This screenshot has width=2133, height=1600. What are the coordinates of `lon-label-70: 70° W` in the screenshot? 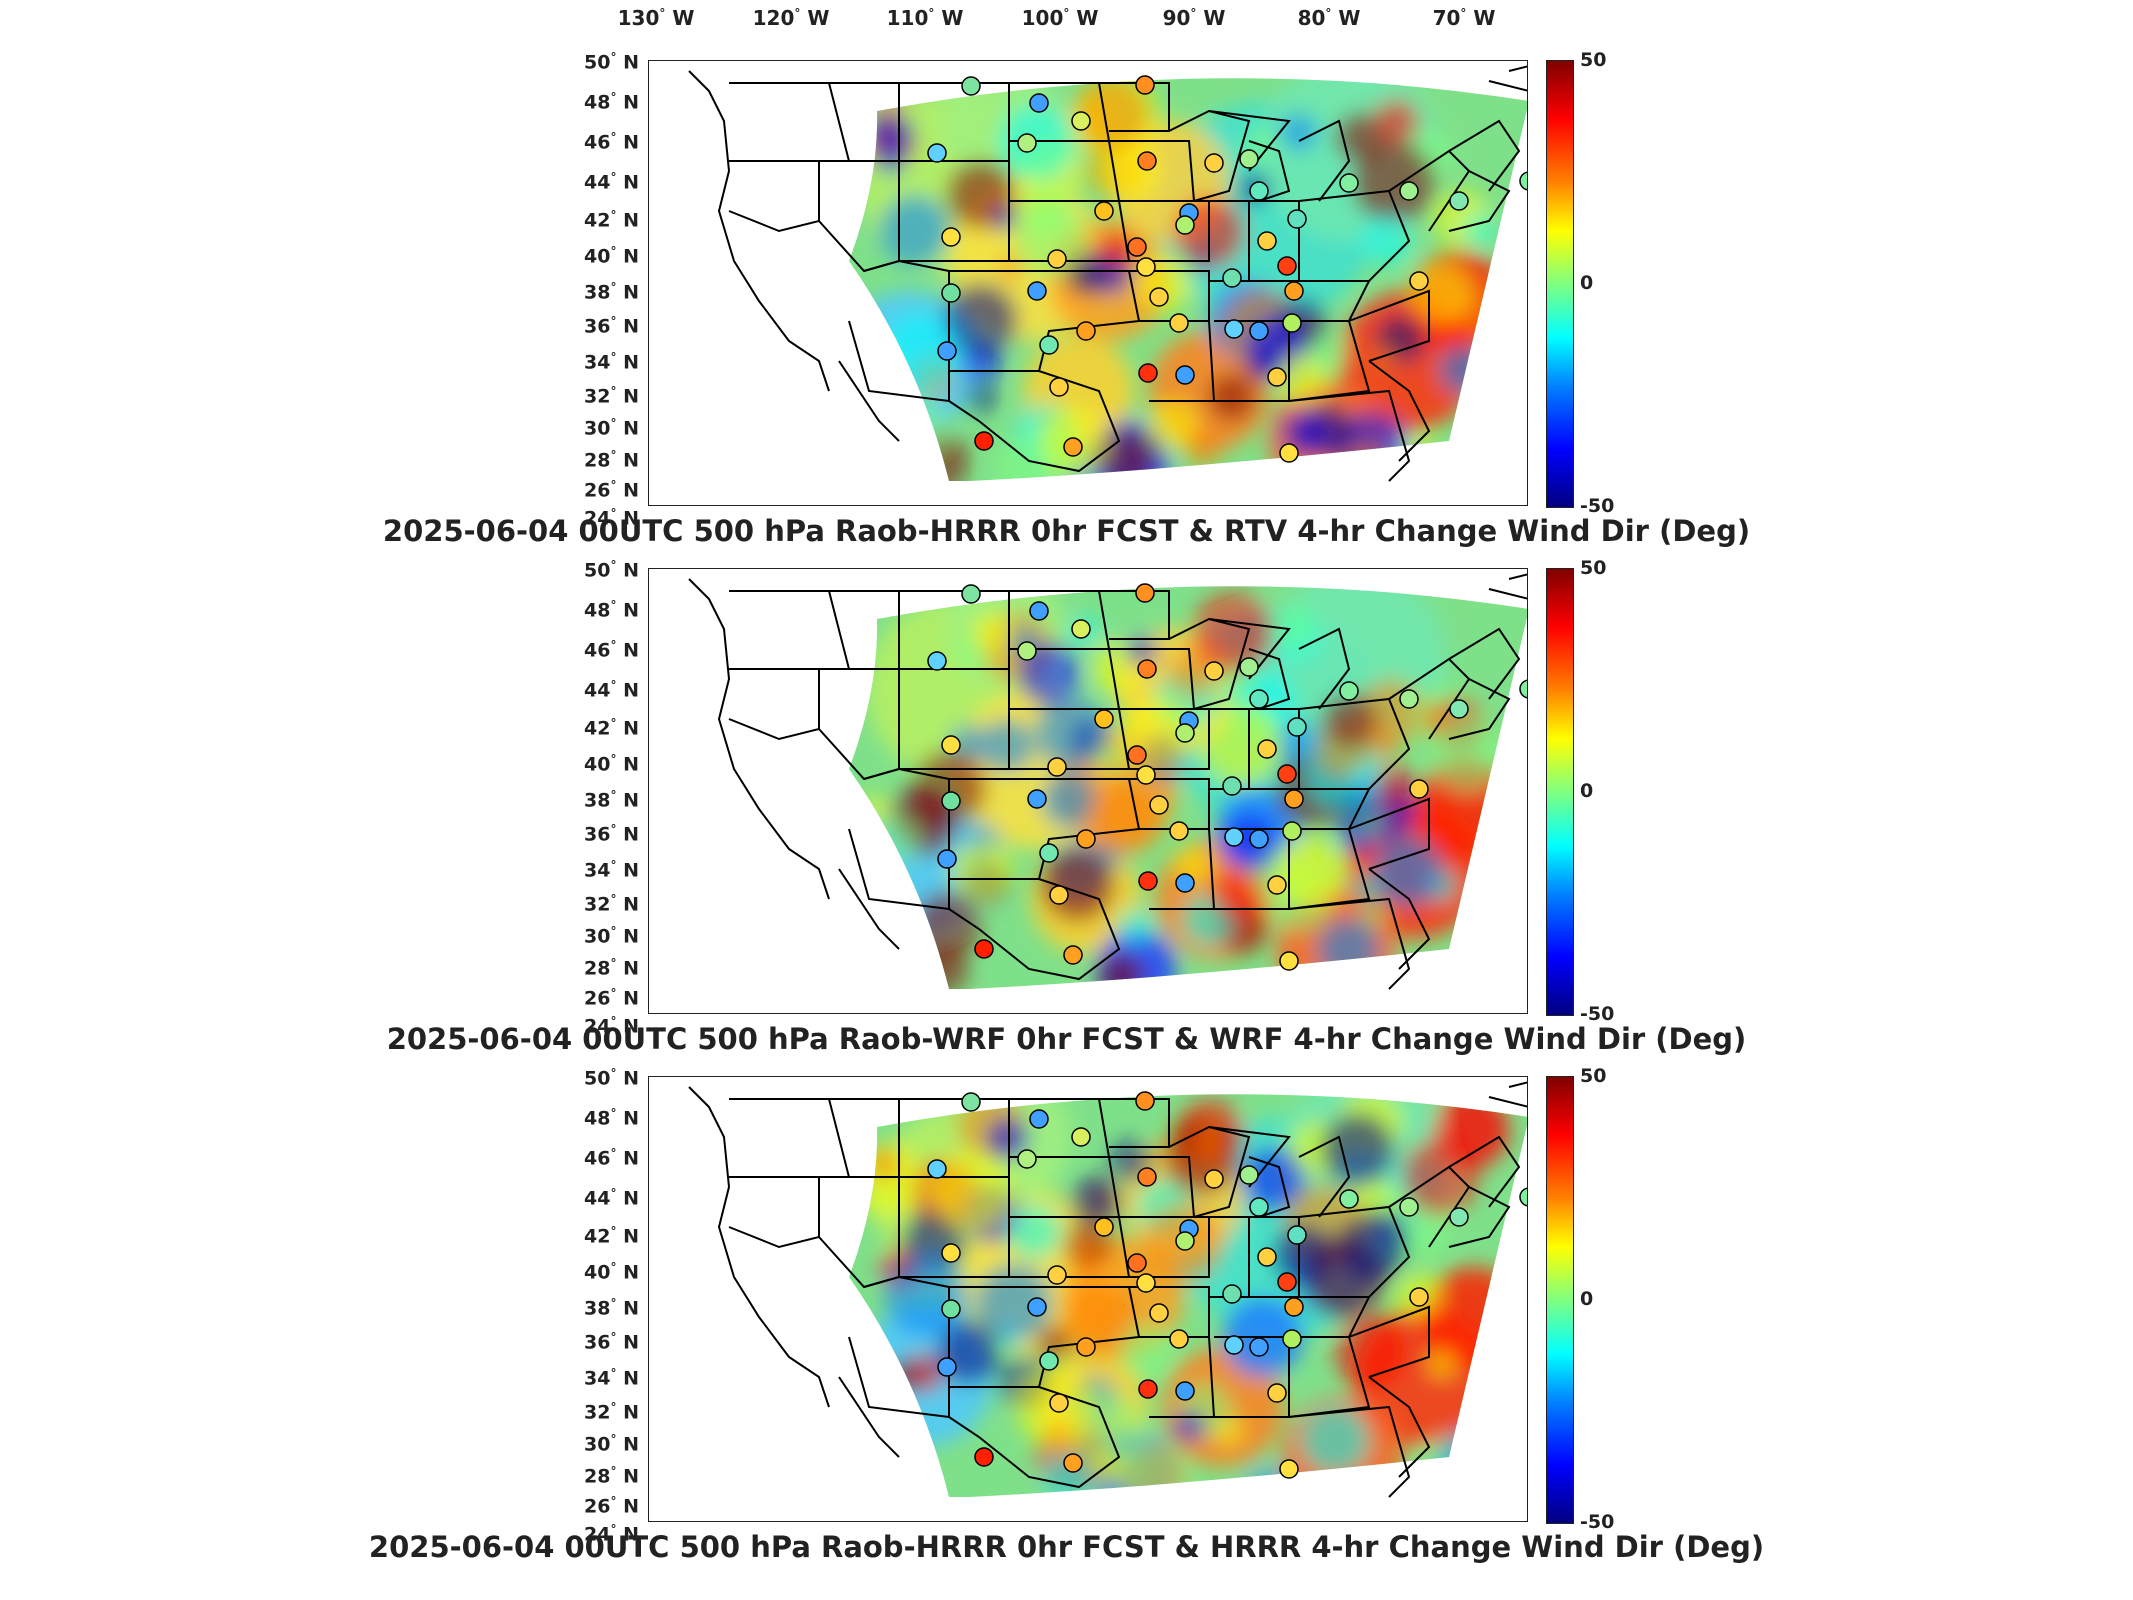 It's located at (1464, 18).